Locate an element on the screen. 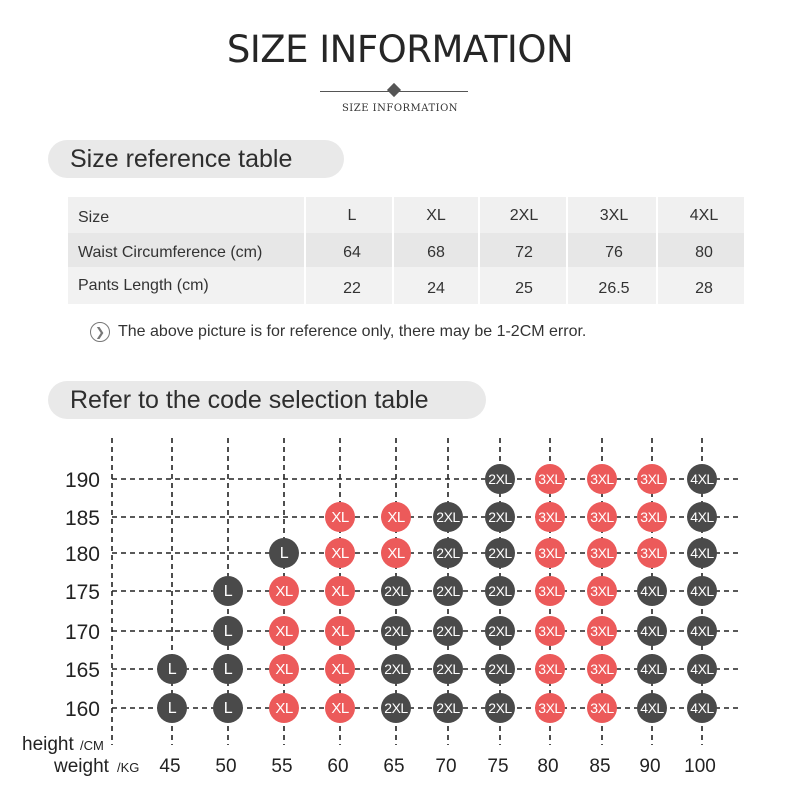 The width and height of the screenshot is (800, 800). table-cell: L is located at coordinates (352, 215).